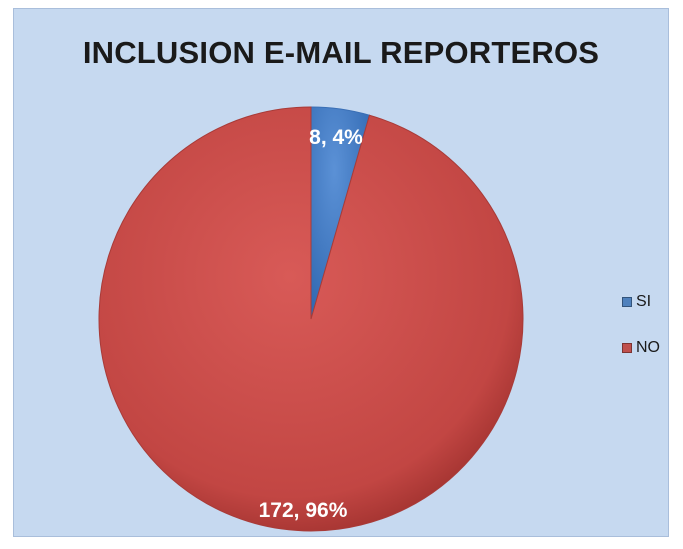 The height and width of the screenshot is (549, 683). What do you see at coordinates (303, 510) in the screenshot?
I see `data-label-no: 172, 96%` at bounding box center [303, 510].